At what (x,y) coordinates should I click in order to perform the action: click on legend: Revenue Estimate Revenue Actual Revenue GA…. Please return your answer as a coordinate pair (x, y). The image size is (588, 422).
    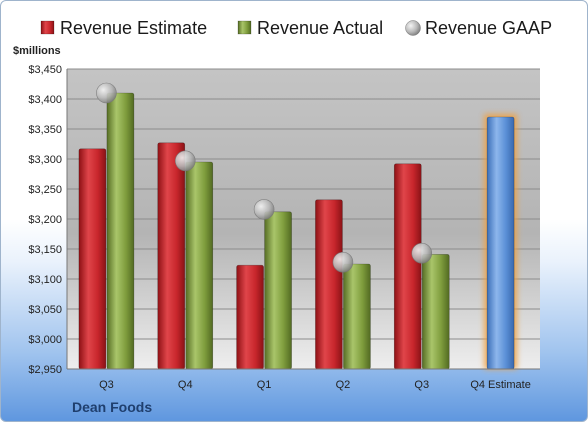
    Looking at the image, I should click on (296, 28).